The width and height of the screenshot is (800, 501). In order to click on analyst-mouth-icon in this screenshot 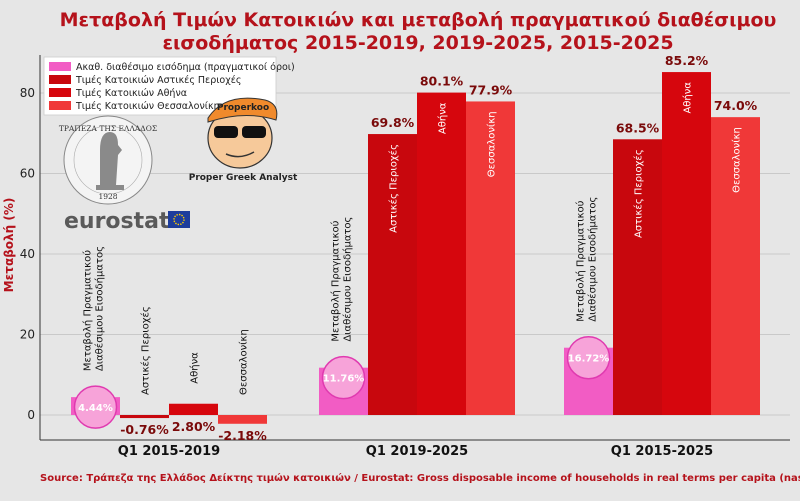, I will do `click(240, 154)`.